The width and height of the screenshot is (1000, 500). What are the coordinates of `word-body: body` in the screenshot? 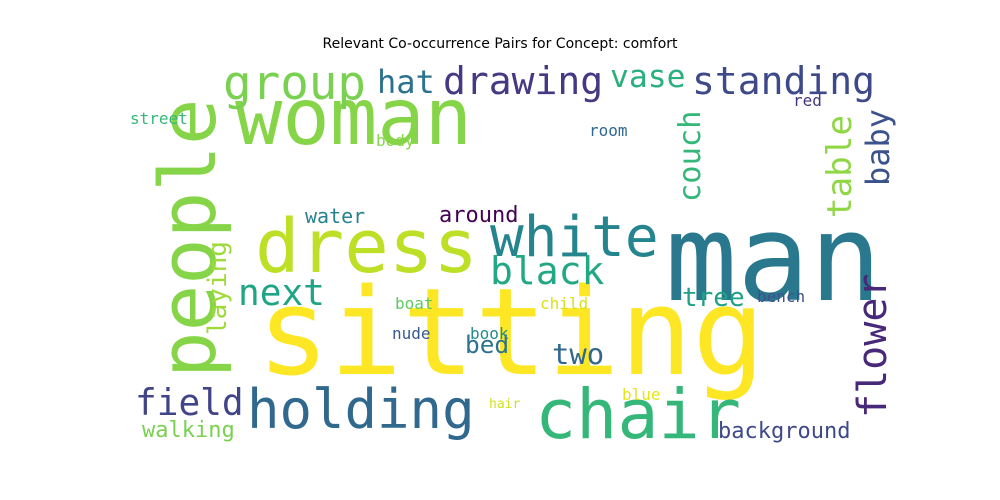 It's located at (395, 140).